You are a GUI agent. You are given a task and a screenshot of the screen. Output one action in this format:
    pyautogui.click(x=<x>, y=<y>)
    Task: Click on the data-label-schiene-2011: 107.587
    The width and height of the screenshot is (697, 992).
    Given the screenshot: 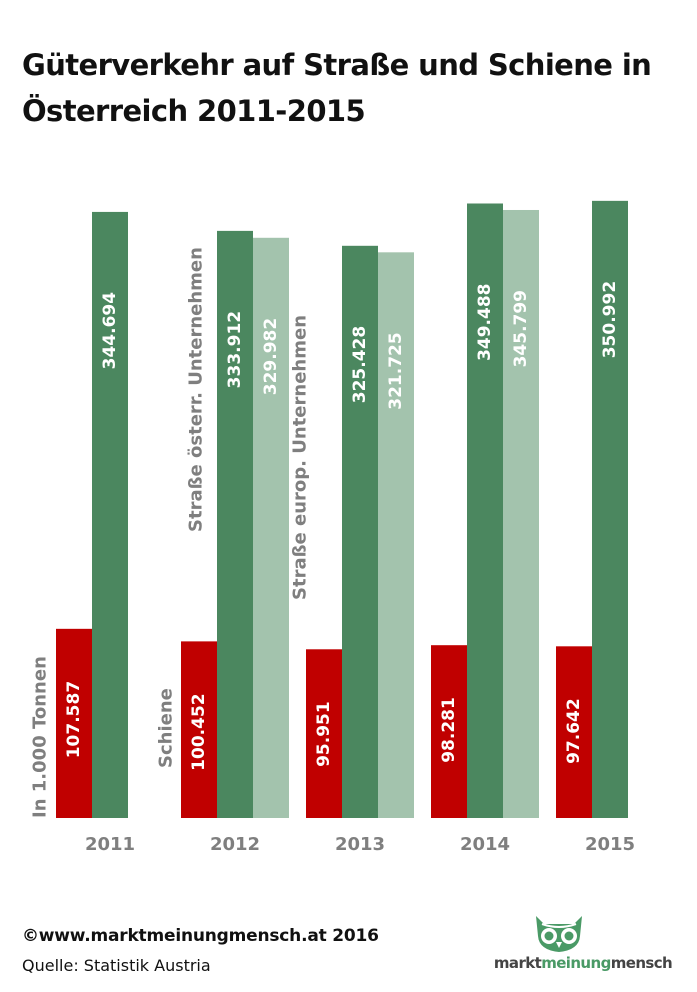 What is the action you would take?
    pyautogui.click(x=74, y=719)
    